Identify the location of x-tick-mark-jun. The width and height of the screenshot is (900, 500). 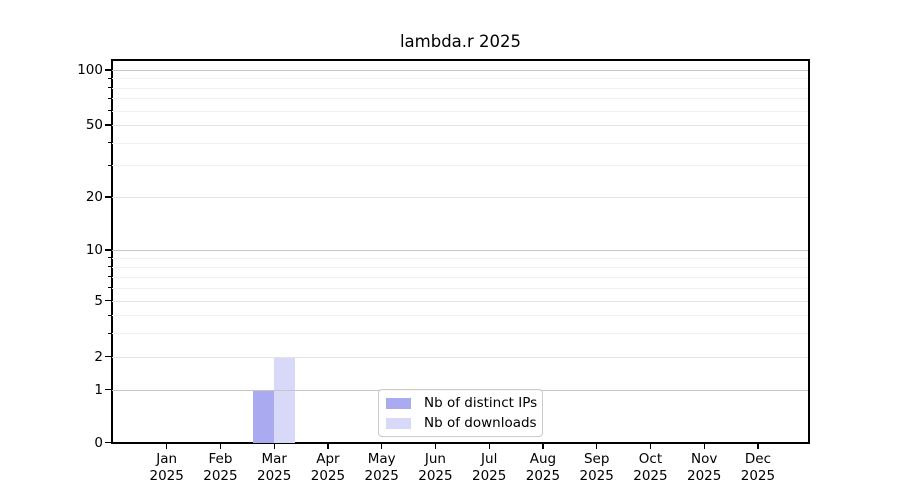
(435, 446).